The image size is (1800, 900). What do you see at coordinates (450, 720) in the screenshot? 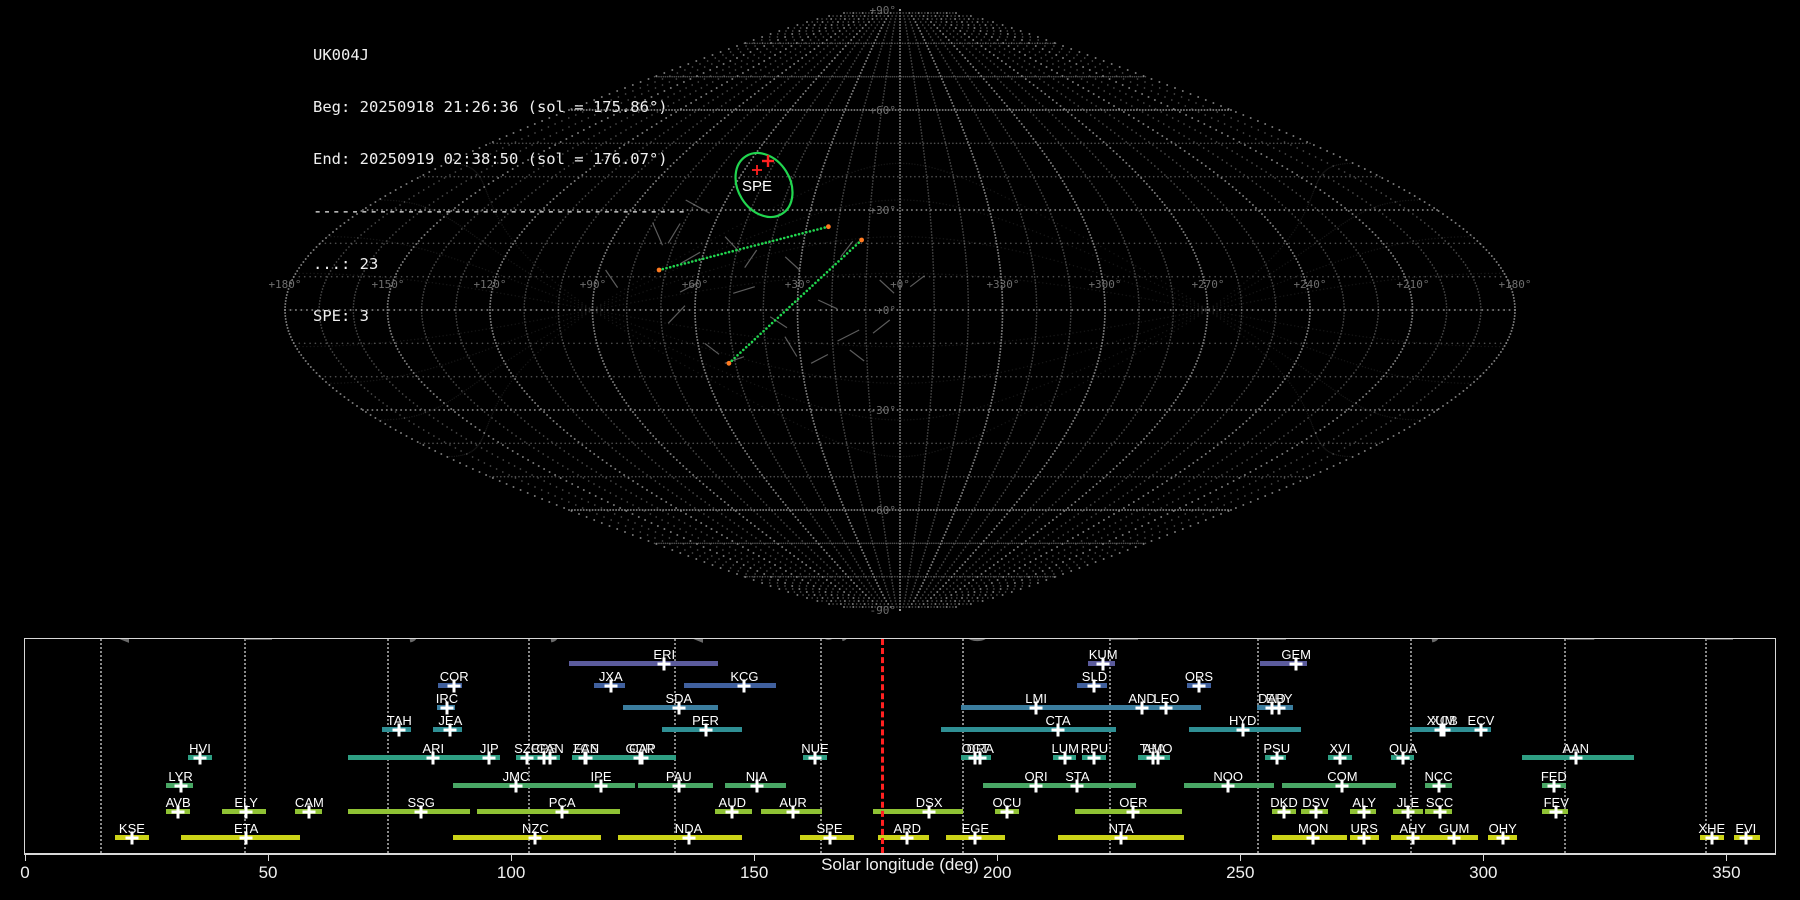
I see `shower-code-label: JEA` at bounding box center [450, 720].